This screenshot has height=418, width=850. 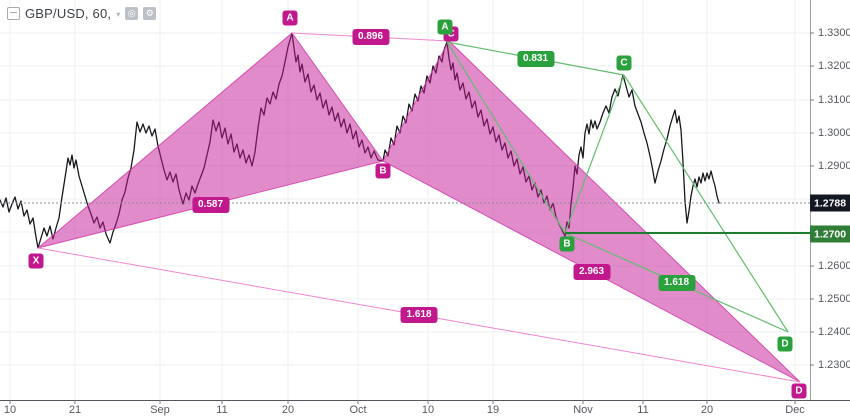 What do you see at coordinates (68, 13) in the screenshot?
I see `symbol-title: GBP/USD, 60,` at bounding box center [68, 13].